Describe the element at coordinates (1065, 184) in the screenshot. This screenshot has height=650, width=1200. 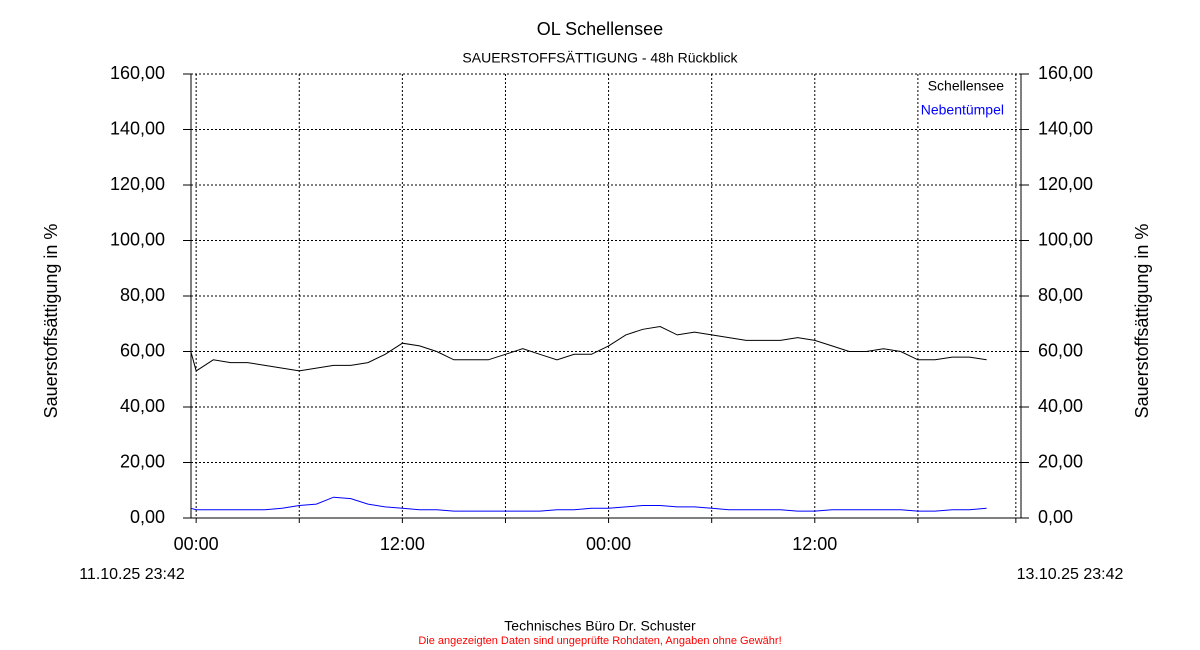
I see `y2-tick-label: 120,00` at that location.